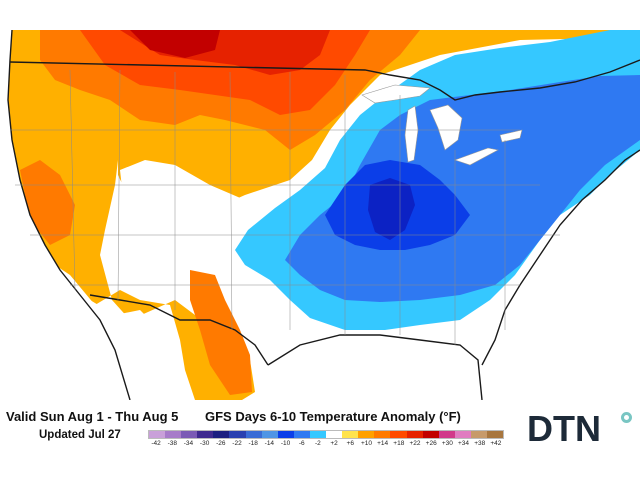 The height and width of the screenshot is (480, 640). Describe the element at coordinates (415, 443) in the screenshot. I see `color-scale-tick-label: +22` at that location.